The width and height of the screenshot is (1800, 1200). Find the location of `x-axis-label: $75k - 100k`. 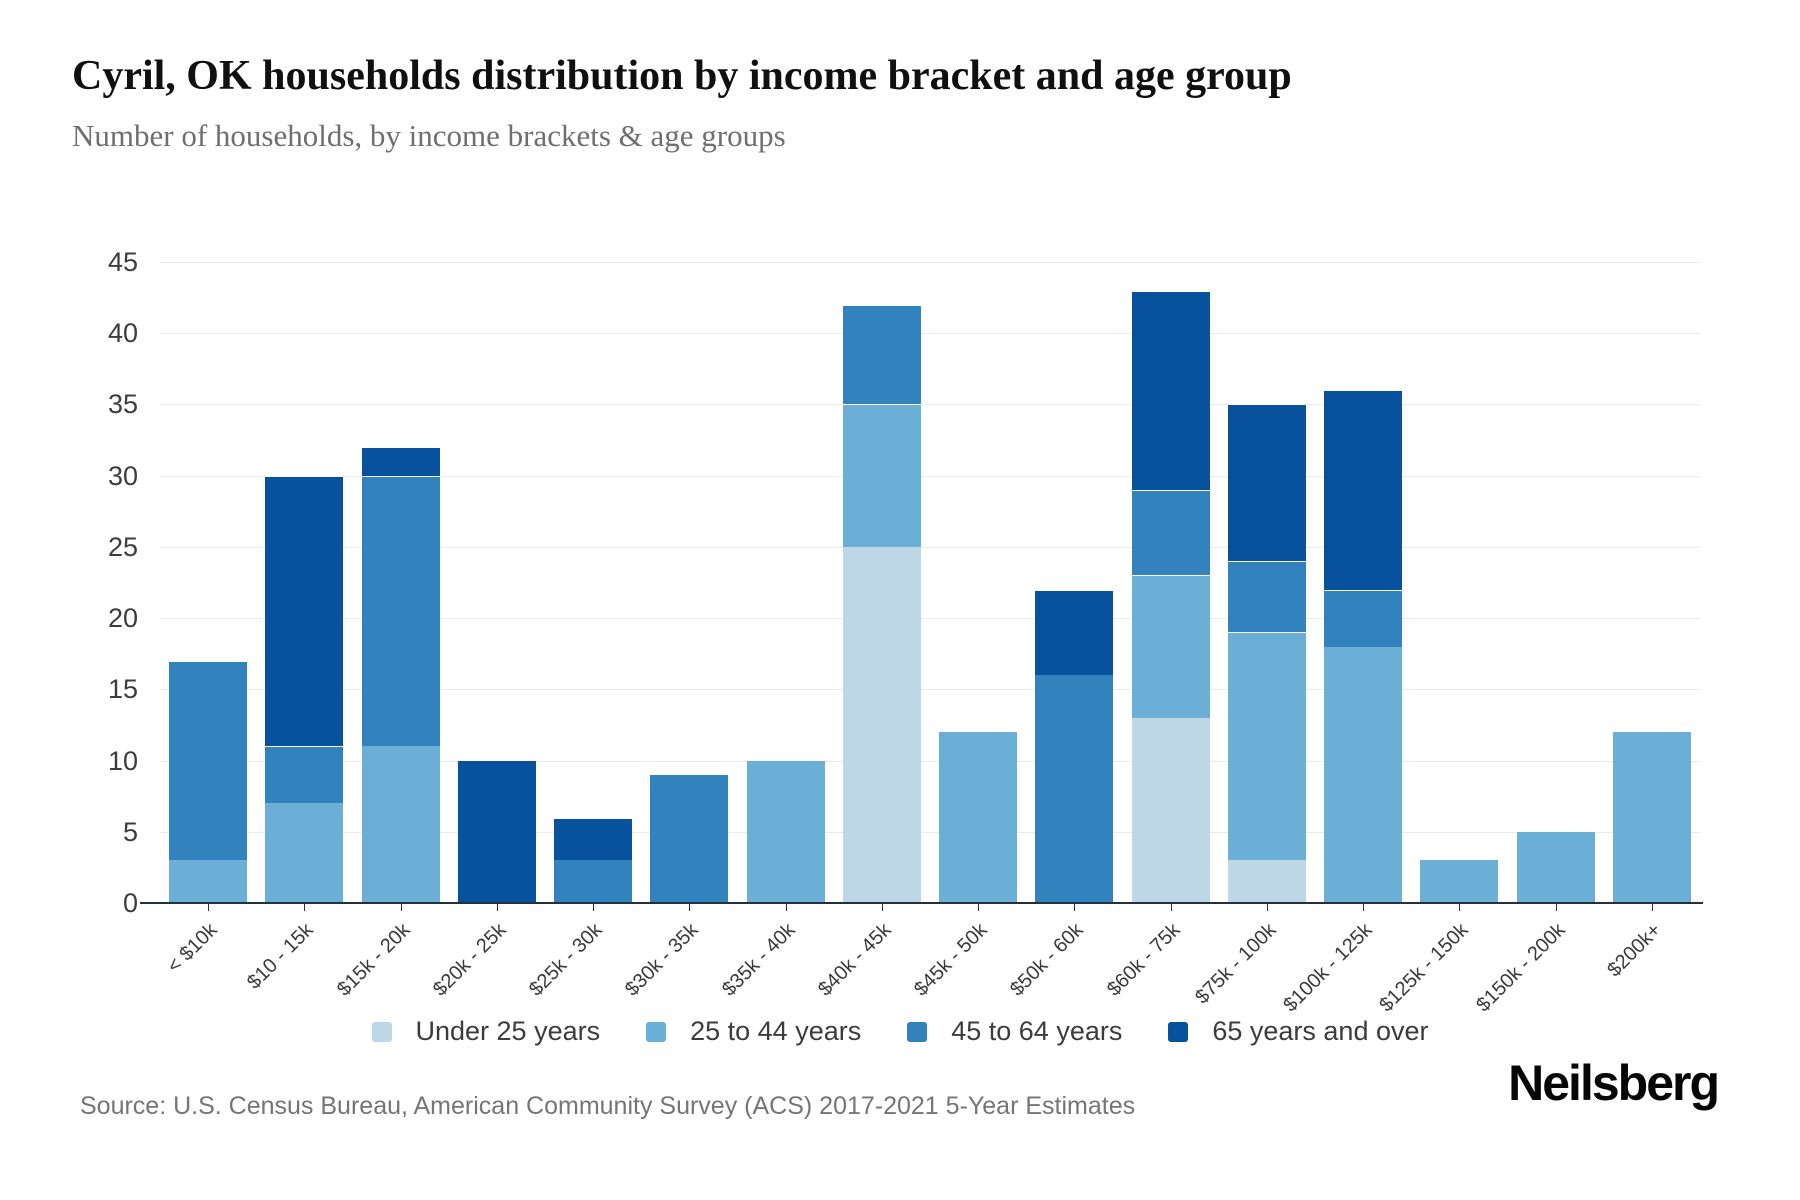

x-axis-label: $75k - 100k is located at coordinates (1235, 964).